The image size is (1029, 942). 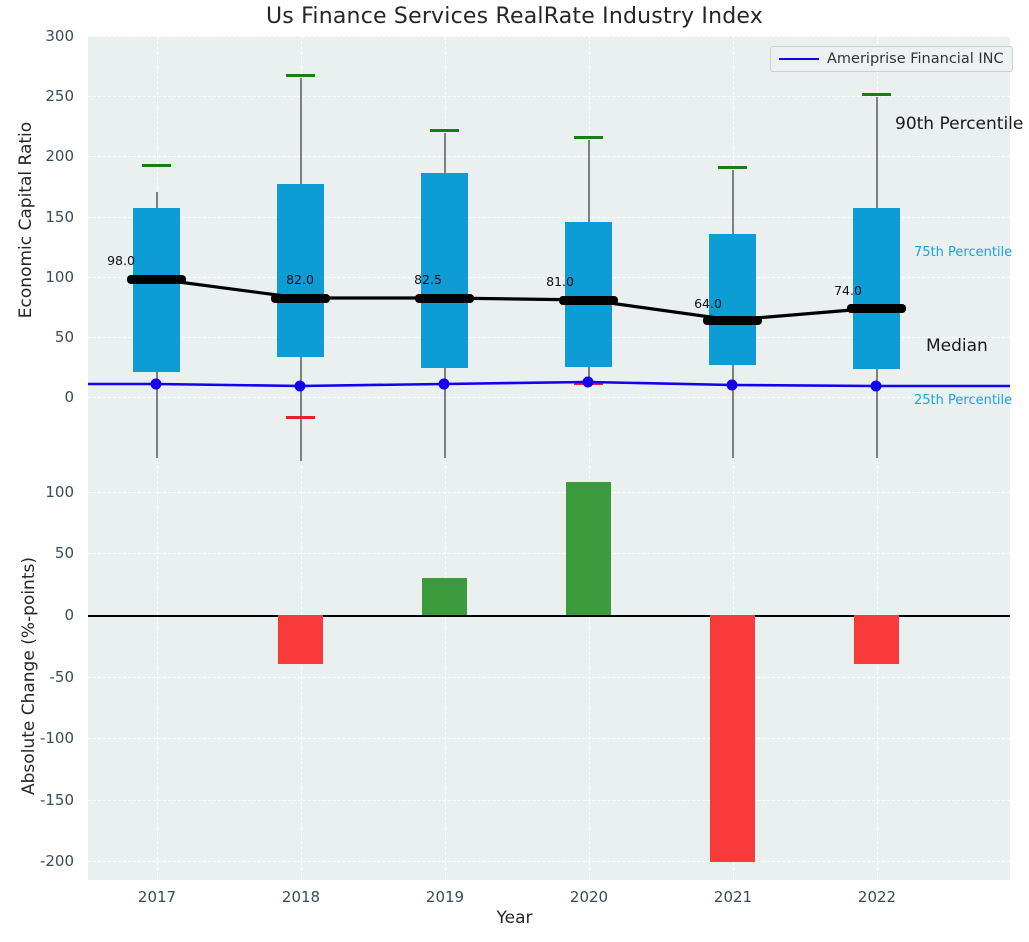 I want to click on p90-cap-2019, so click(x=444, y=130).